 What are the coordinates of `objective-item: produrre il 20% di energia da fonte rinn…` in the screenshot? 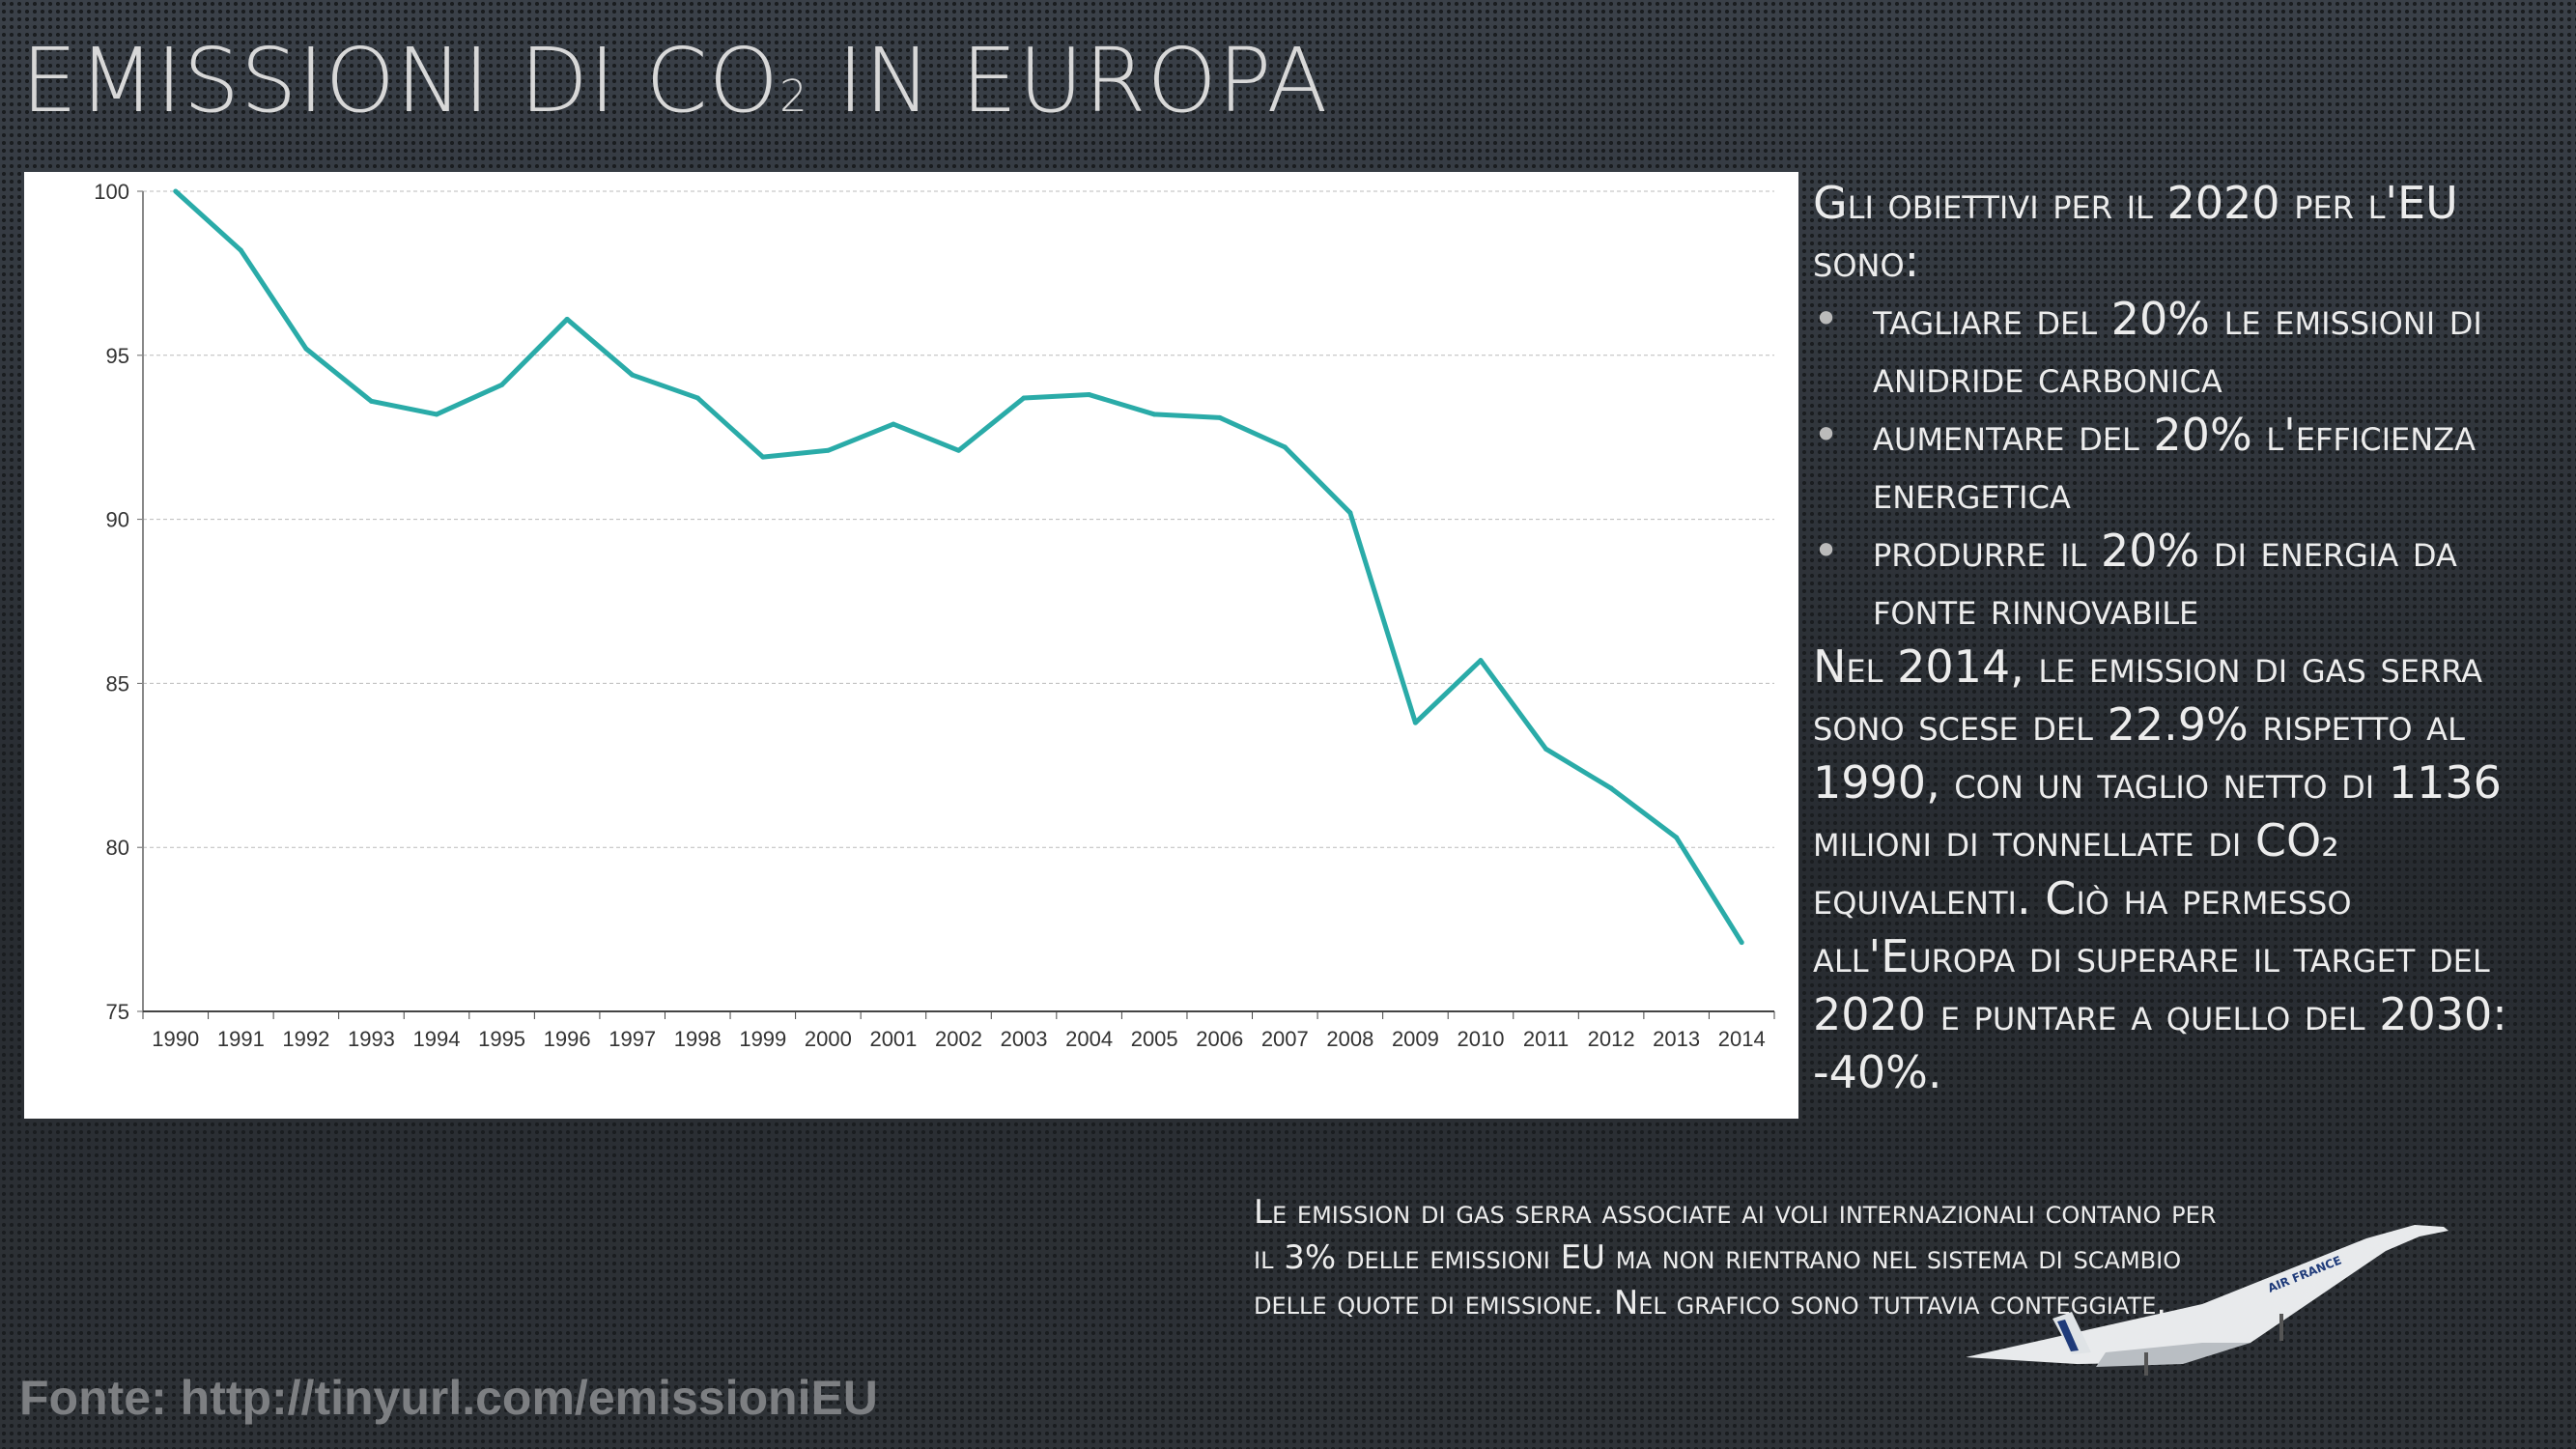 It's located at (2189, 580).